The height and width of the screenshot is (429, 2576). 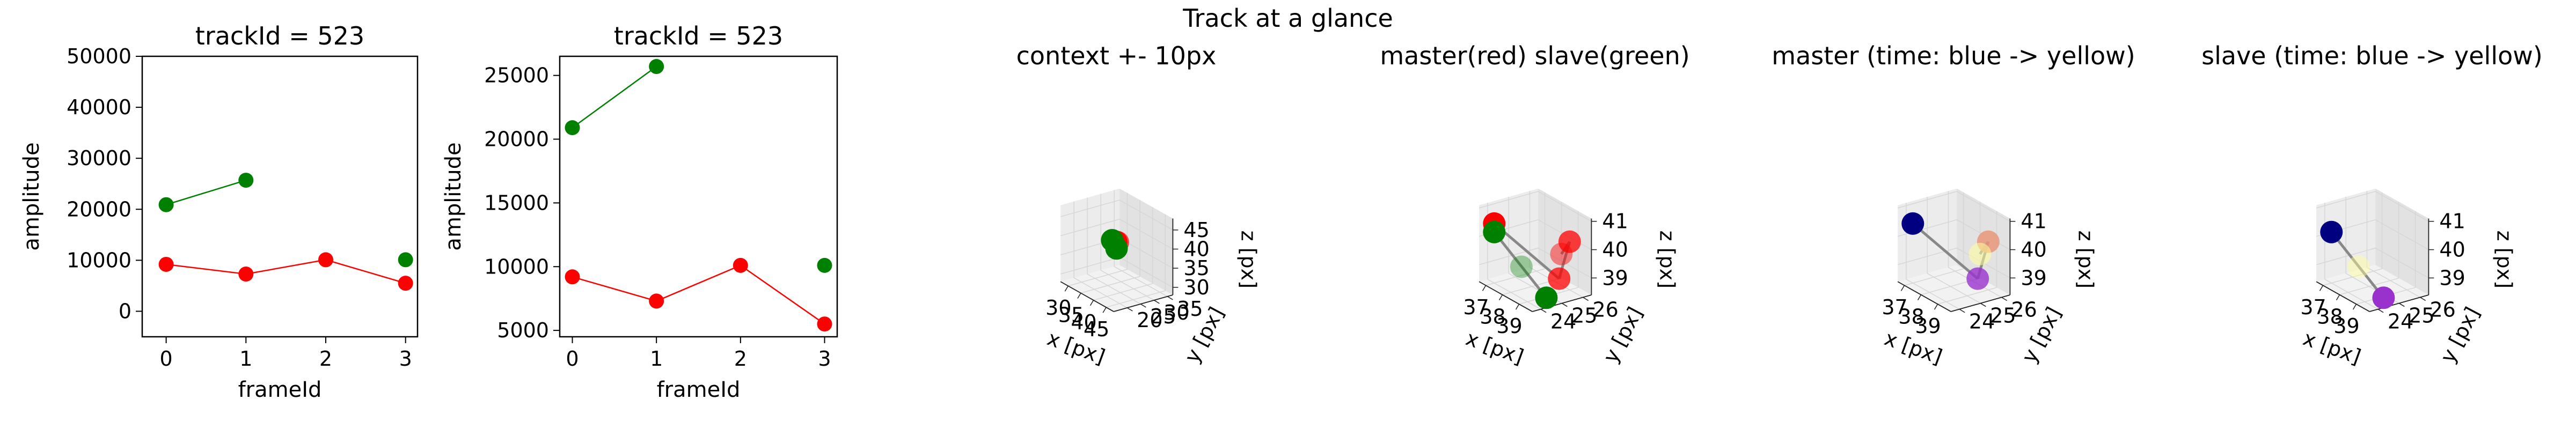 I want to click on y-tick-label: 35, so click(x=1190, y=309).